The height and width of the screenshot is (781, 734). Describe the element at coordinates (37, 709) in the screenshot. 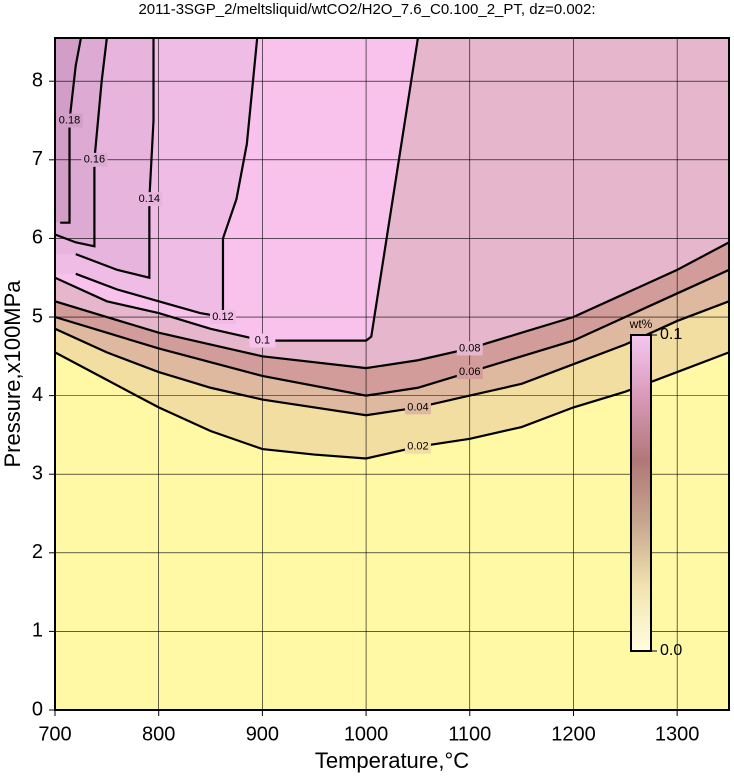

I see `y-tick-label: 0` at that location.